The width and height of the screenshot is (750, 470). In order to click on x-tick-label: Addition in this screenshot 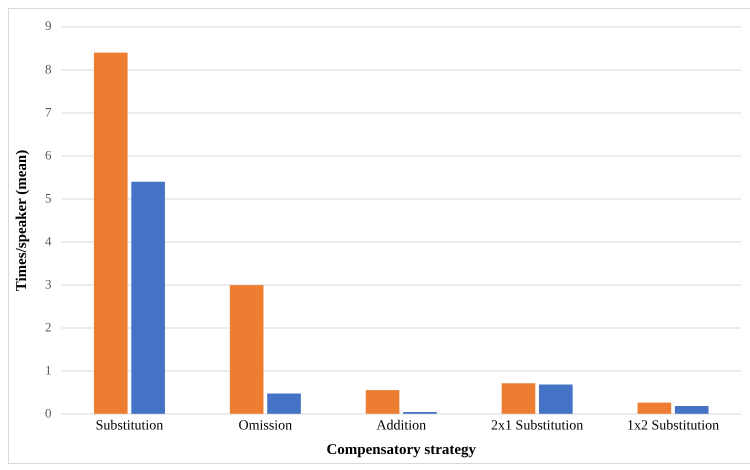, I will do `click(401, 426)`.